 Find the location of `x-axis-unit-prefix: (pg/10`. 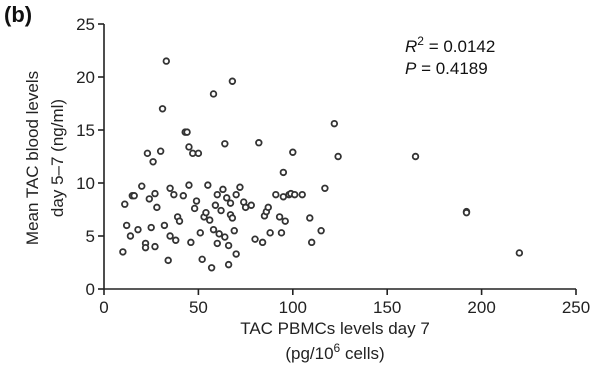

x-axis-unit-prefix: (pg/10 is located at coordinates (309, 353).